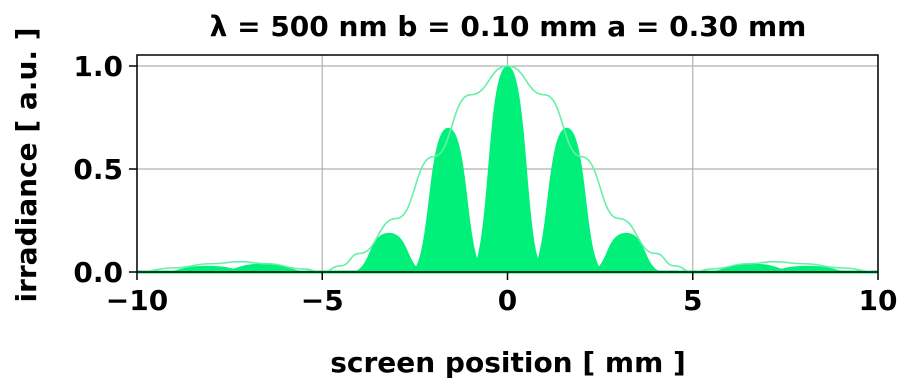 This screenshot has height=389, width=907. What do you see at coordinates (508, 26) in the screenshot?
I see `chart-title: λ = 500 nm b = 0.10 mm a = 0.30 mm` at bounding box center [508, 26].